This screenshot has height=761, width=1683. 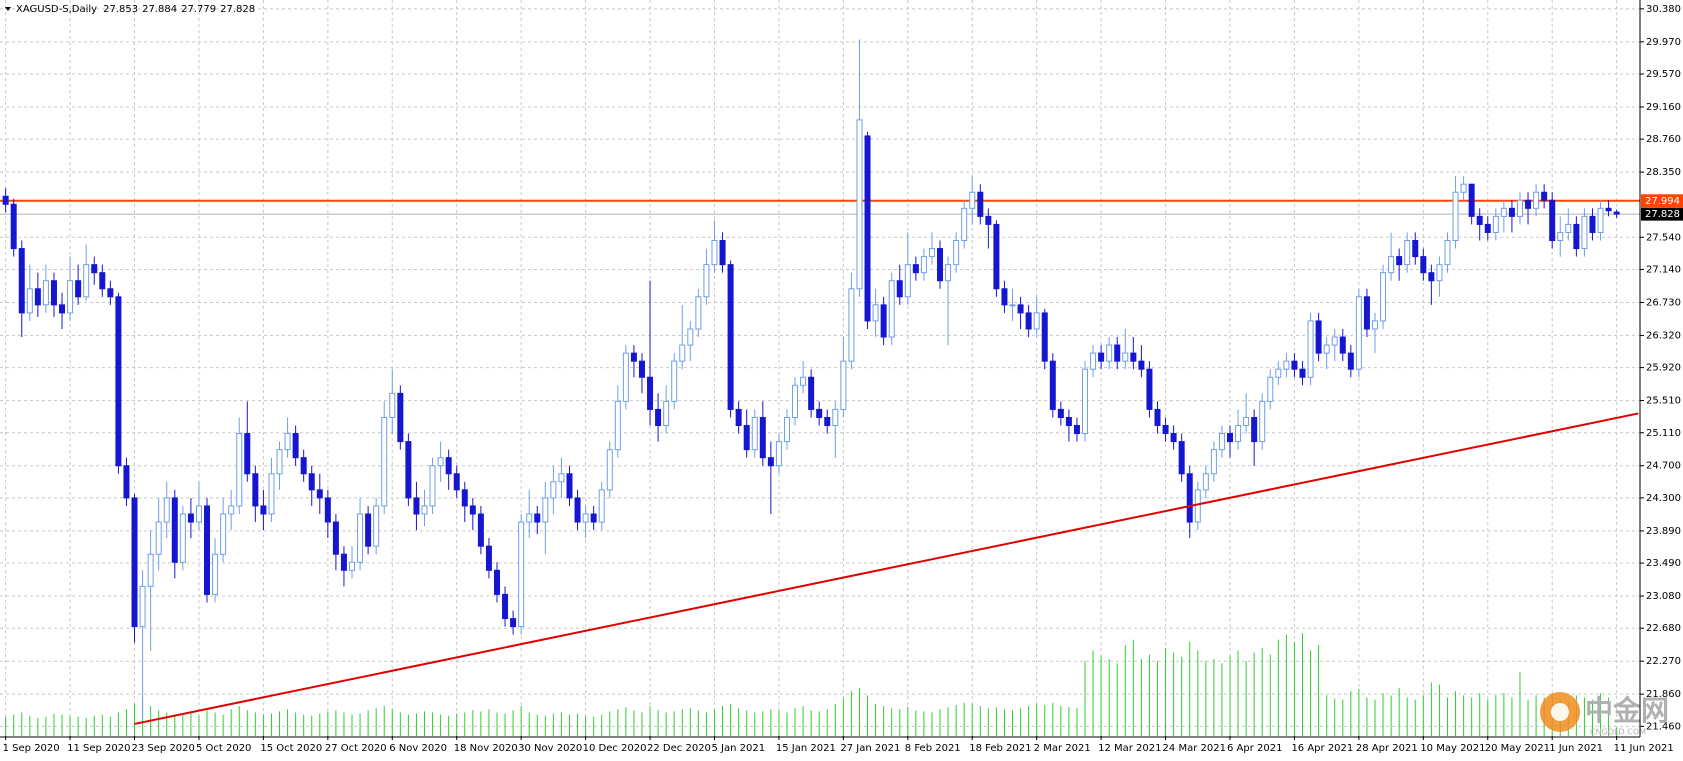 I want to click on price-label-box, so click(x=1662, y=201).